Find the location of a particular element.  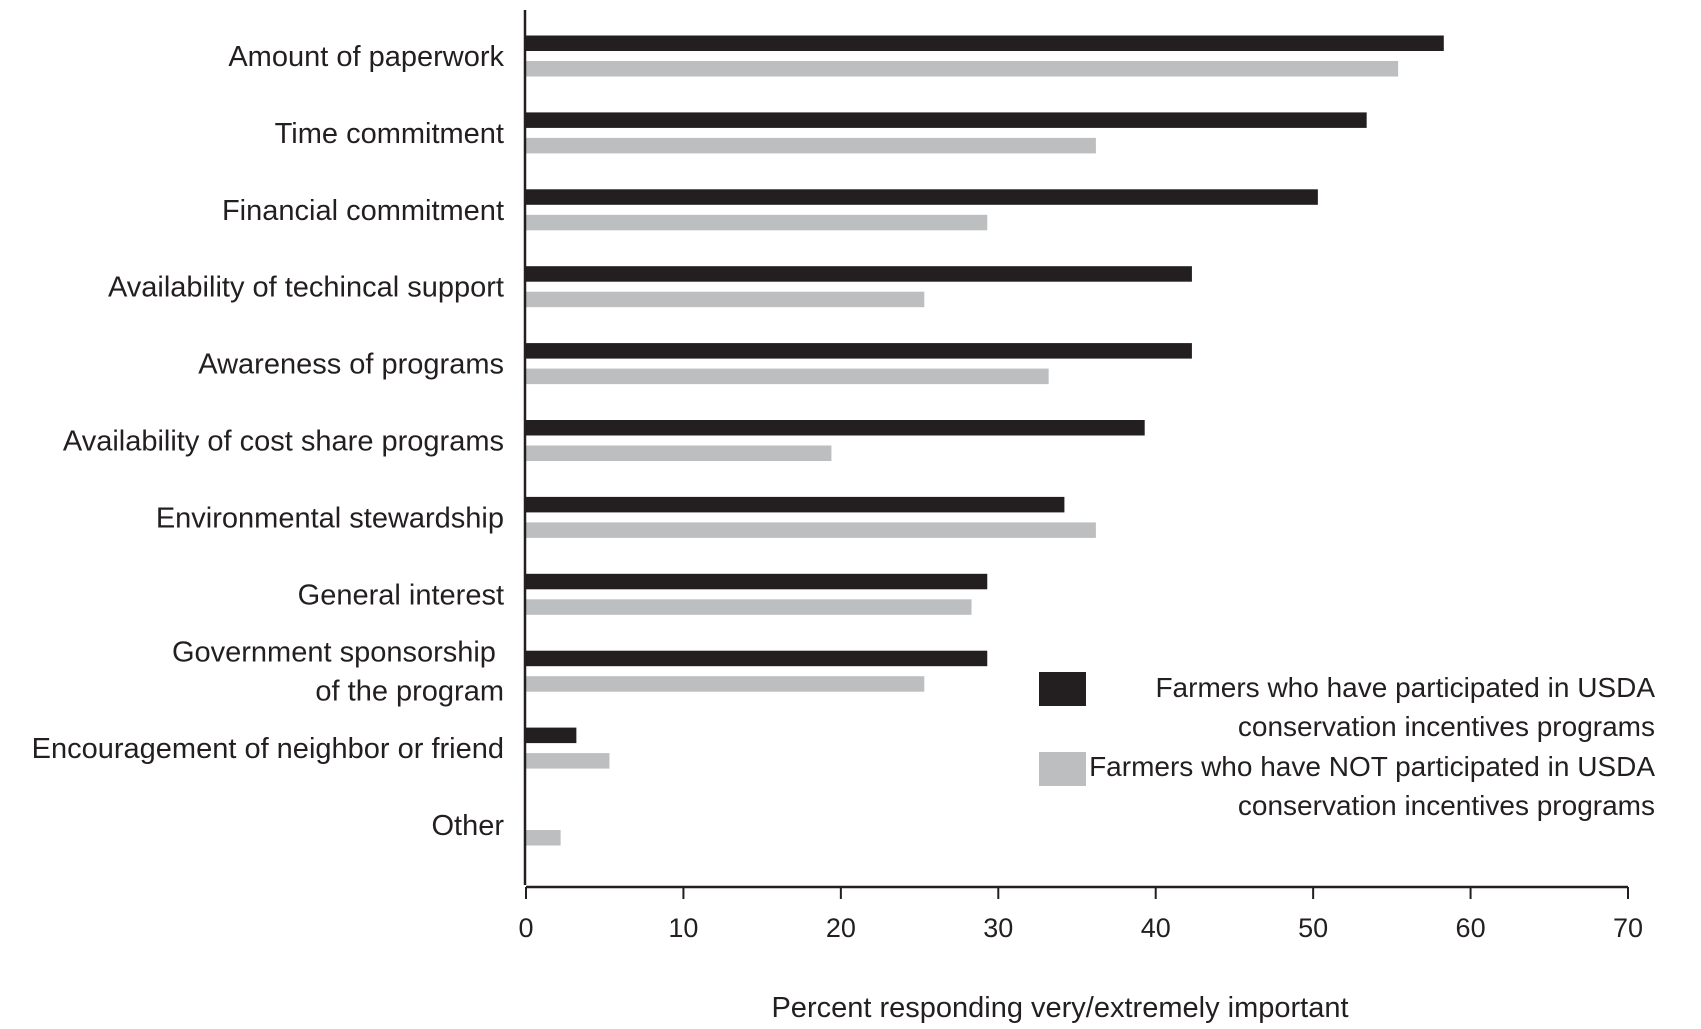

category-label-line: Availability of techincal support is located at coordinates (306, 288).